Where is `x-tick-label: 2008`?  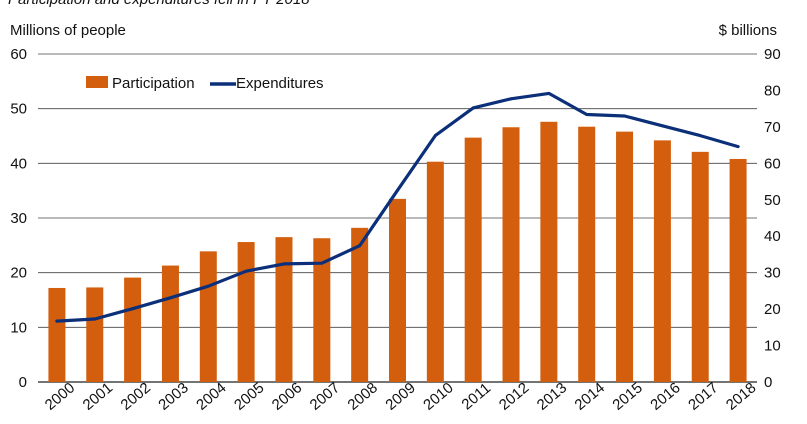 x-tick-label: 2008 is located at coordinates (363, 396).